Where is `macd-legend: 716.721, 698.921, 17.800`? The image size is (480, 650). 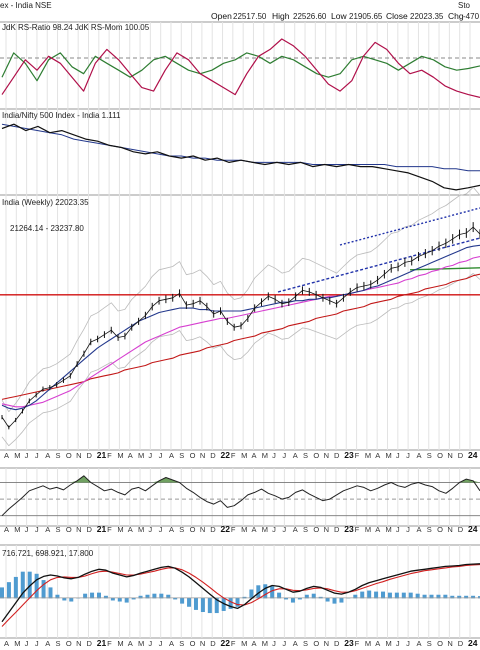
macd-legend: 716.721, 698.921, 17.800 is located at coordinates (48, 553).